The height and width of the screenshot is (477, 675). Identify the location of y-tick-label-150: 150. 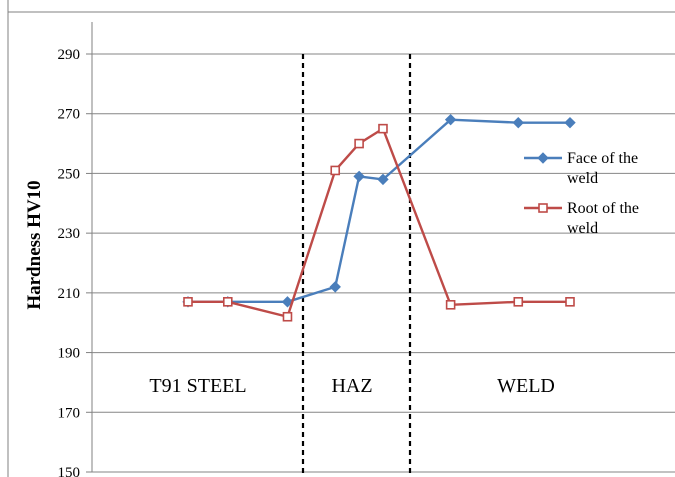
(69, 471).